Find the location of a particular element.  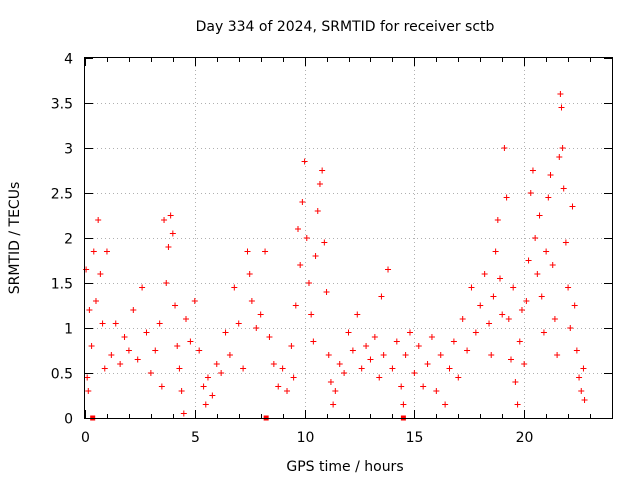

x-tick-labels: 0 5 10 15 20 is located at coordinates (307, 438).